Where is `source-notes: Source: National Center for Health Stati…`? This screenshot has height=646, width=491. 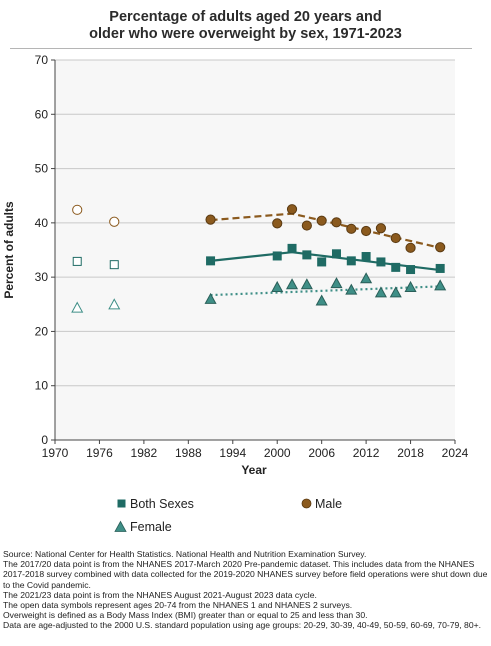
source-notes: Source: National Center for Health Stati… is located at coordinates (246, 590).